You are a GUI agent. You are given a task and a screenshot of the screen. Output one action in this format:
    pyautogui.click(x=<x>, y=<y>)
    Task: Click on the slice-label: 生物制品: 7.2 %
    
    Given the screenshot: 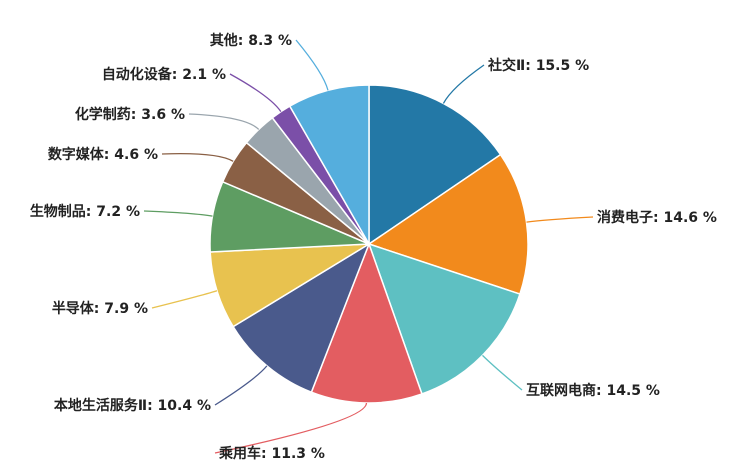 What is the action you would take?
    pyautogui.click(x=85, y=211)
    